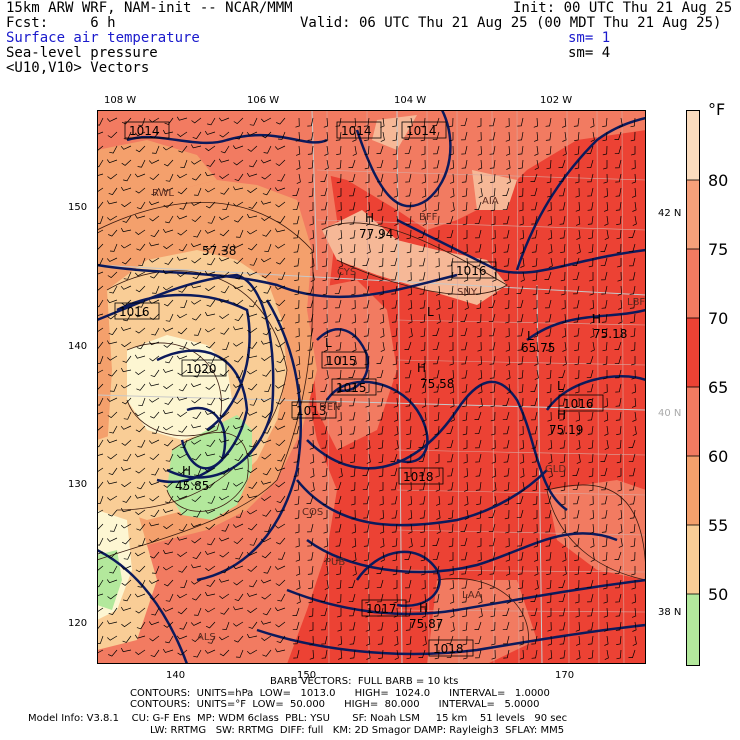  I want to click on temp-value-label: 77.94, so click(376, 234).